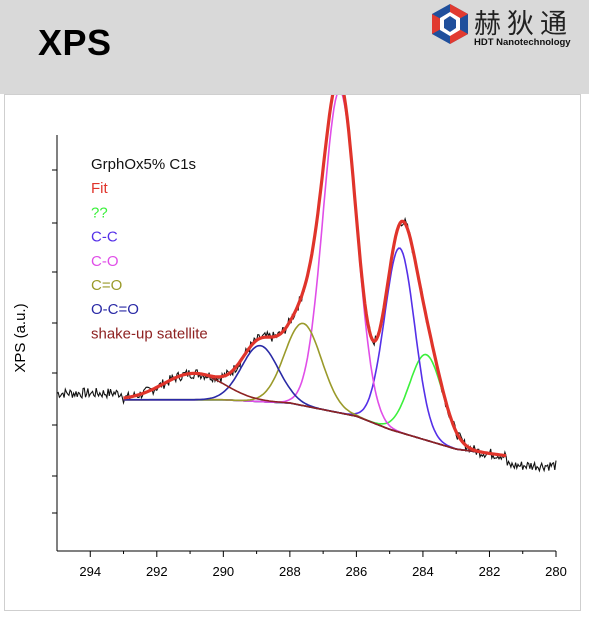 This screenshot has height=623, width=589. I want to click on unknown-peak-line, so click(315, 405).